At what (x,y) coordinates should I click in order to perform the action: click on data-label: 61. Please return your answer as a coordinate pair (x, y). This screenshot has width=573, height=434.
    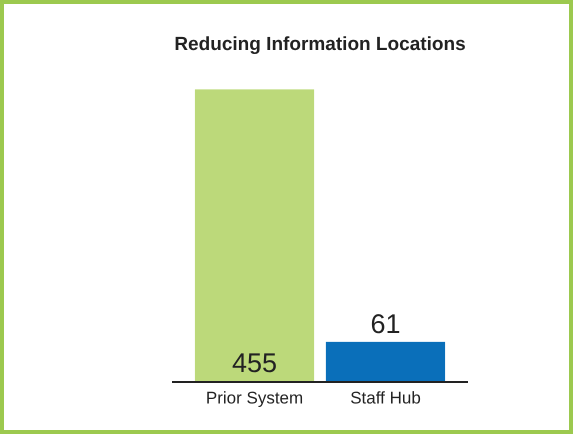
    Looking at the image, I should click on (385, 323).